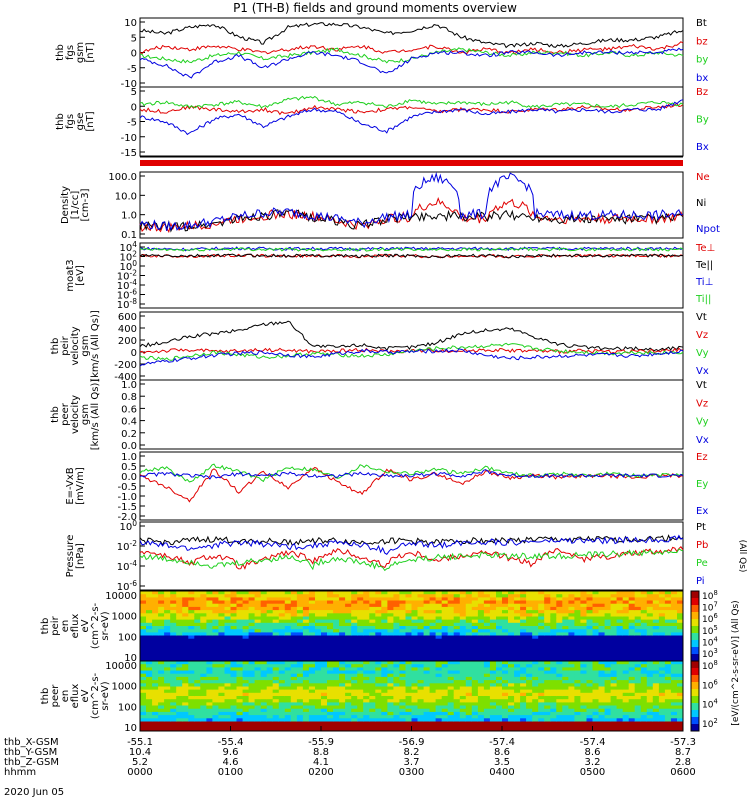 This screenshot has height=800, width=750. I want to click on legend-entry: Ex, so click(702, 511).